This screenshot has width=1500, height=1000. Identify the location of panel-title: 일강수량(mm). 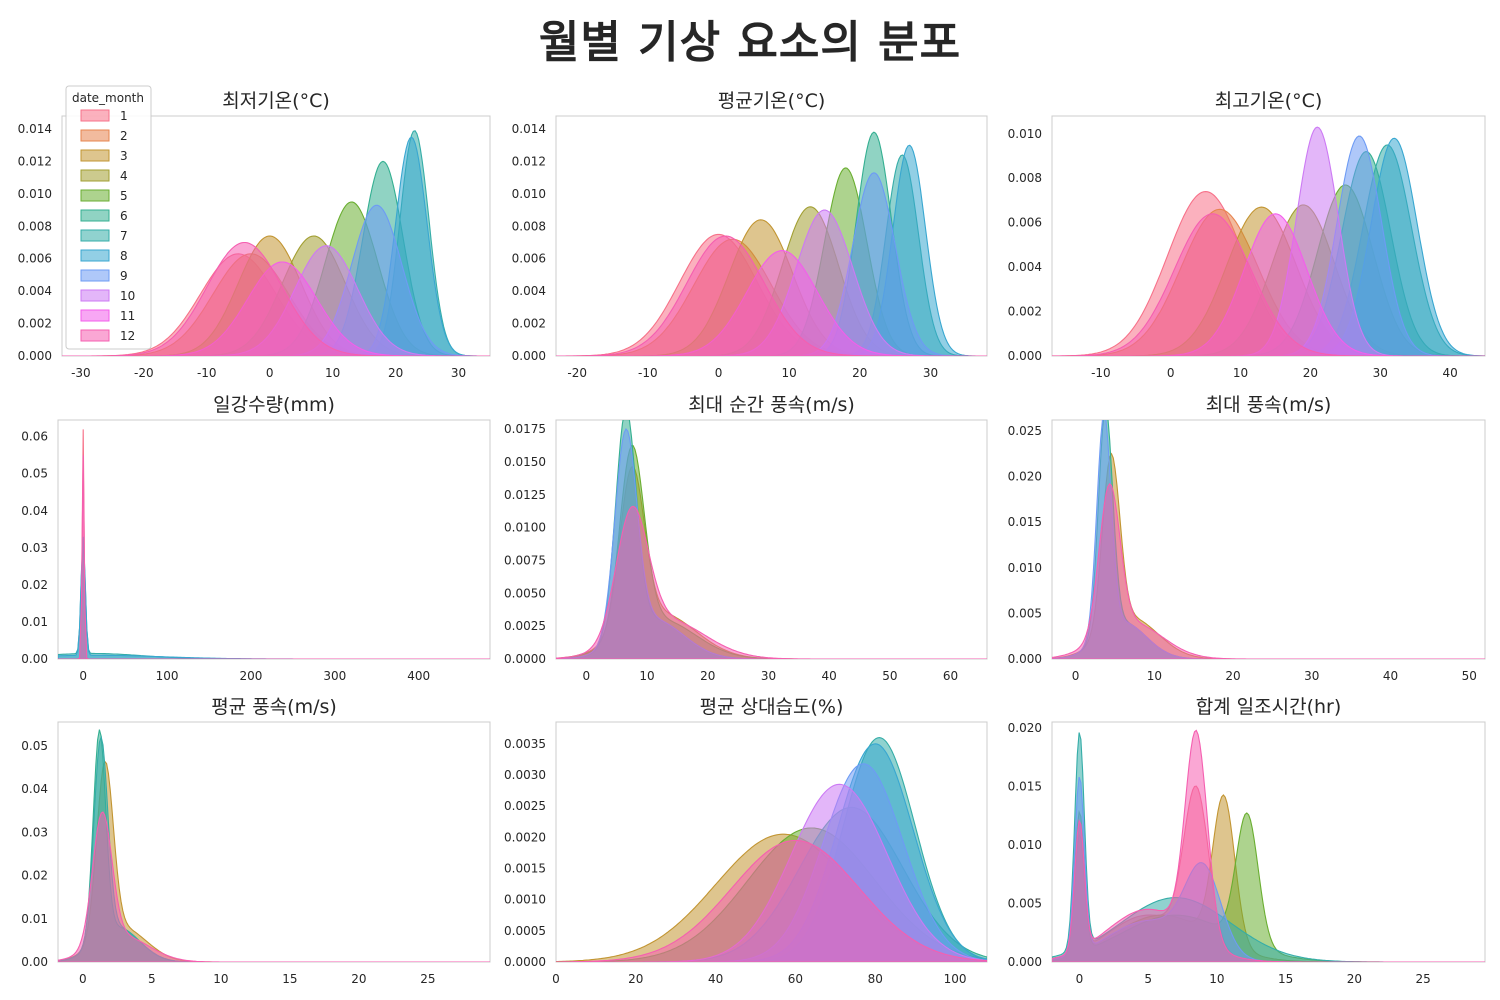
(274, 405).